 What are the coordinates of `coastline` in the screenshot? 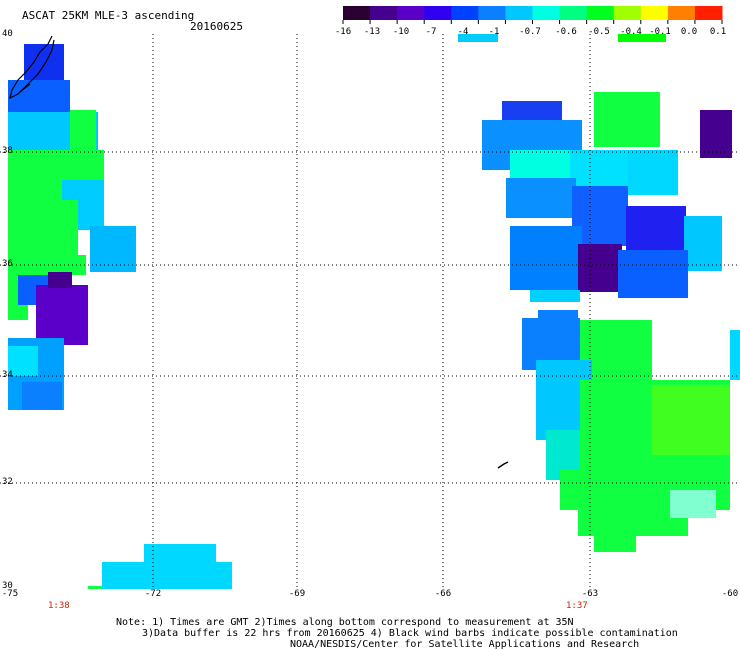 It's located at (32, 67).